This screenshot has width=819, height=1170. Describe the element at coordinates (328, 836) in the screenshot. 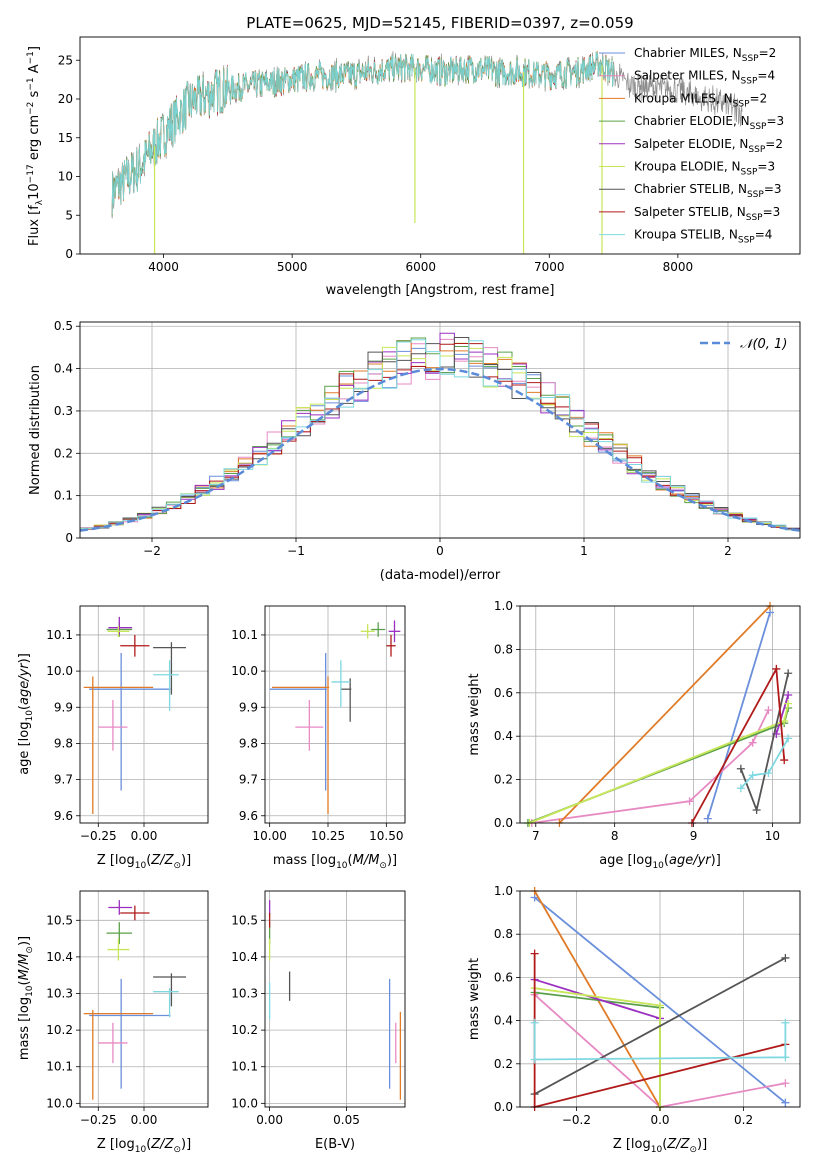

I see `x-tick-label: 10.25` at that location.